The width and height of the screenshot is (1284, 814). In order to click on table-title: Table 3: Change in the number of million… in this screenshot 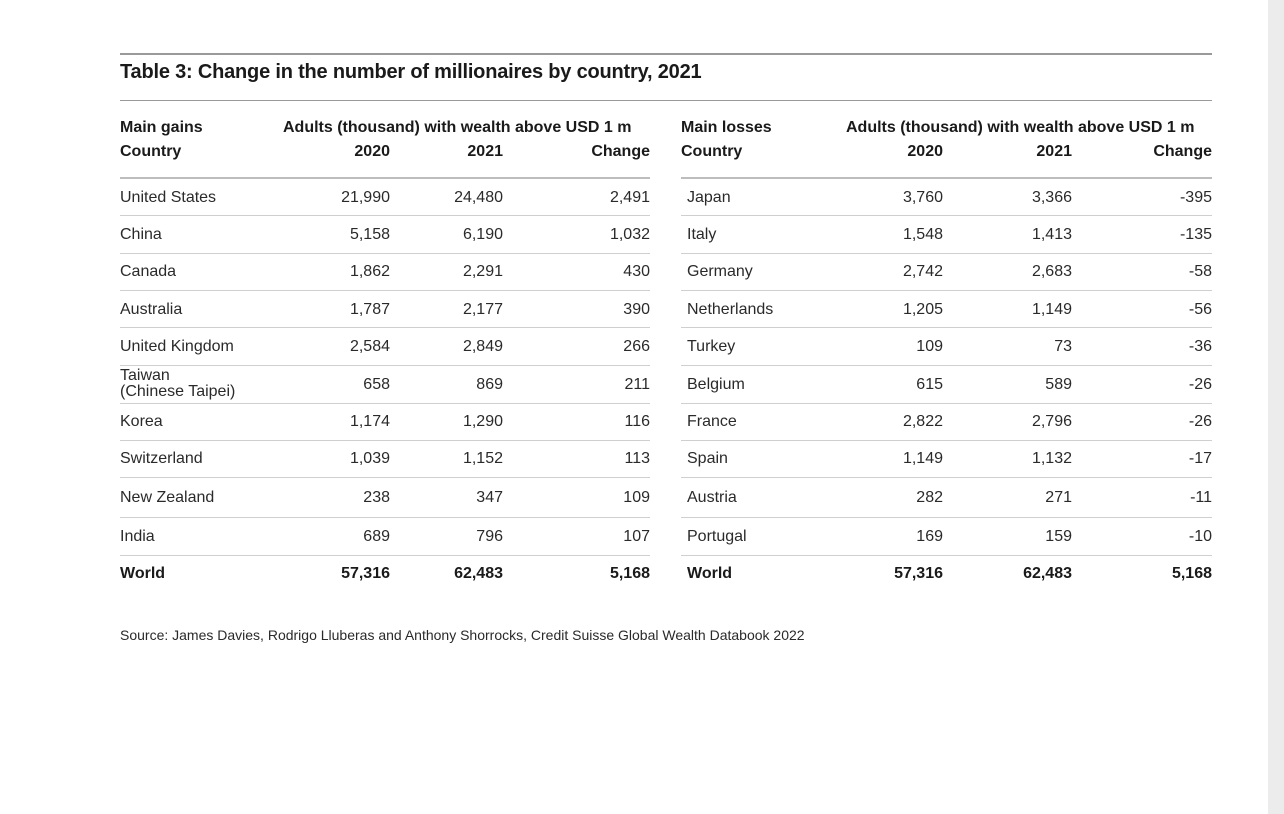, I will do `click(411, 72)`.